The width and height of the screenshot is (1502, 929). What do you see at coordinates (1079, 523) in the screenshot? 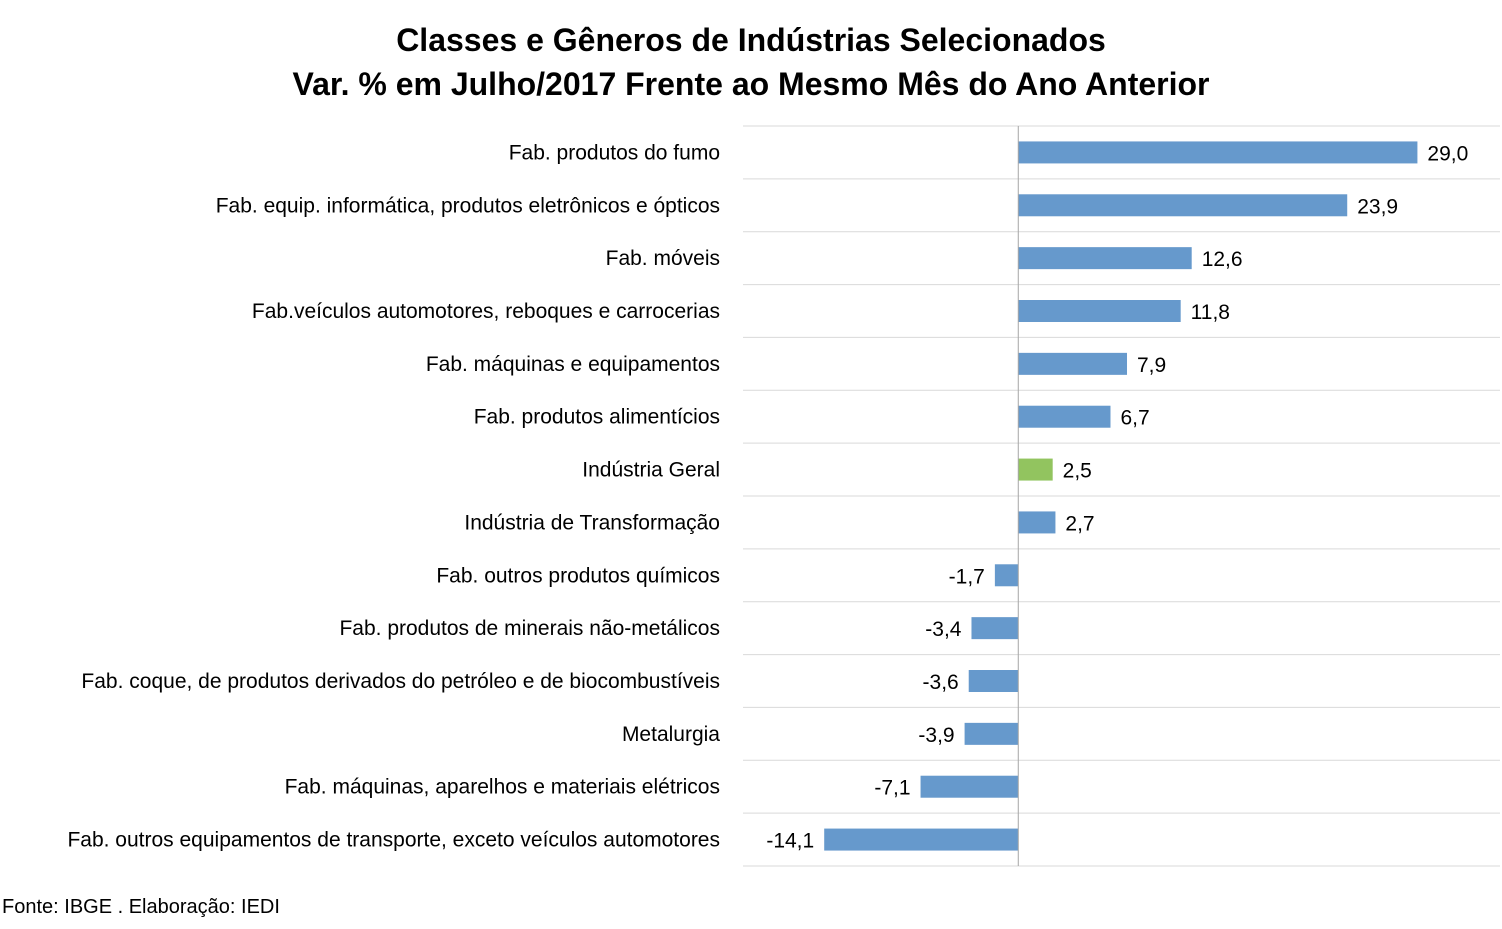
I see `data-label: 2,7` at bounding box center [1079, 523].